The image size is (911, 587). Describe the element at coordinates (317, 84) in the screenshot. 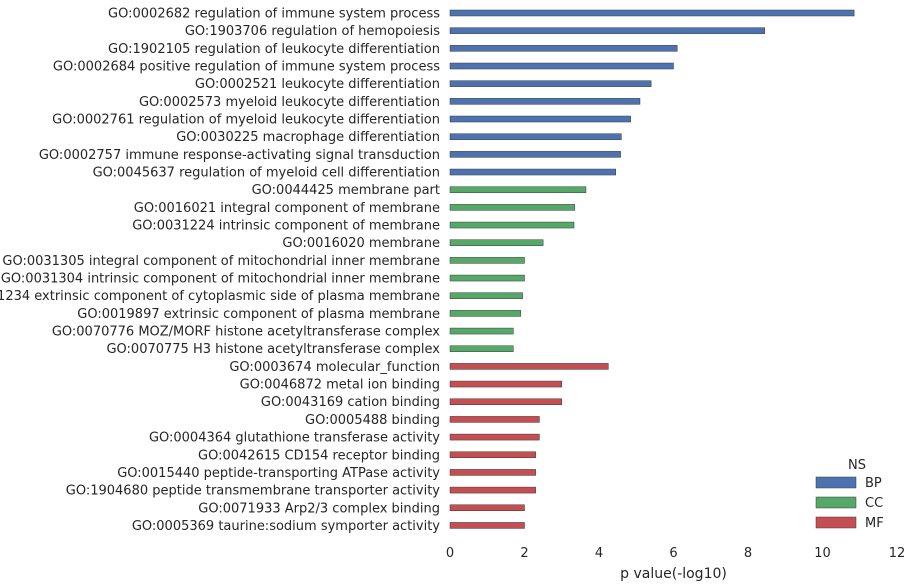

I see `category-label: GO:0002521 leukocyte differentiation` at that location.